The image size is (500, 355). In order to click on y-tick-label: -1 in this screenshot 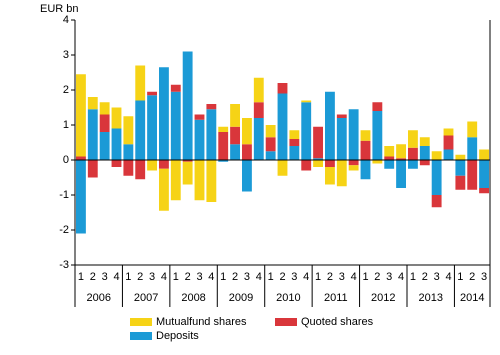, I will do `click(64, 195)`.